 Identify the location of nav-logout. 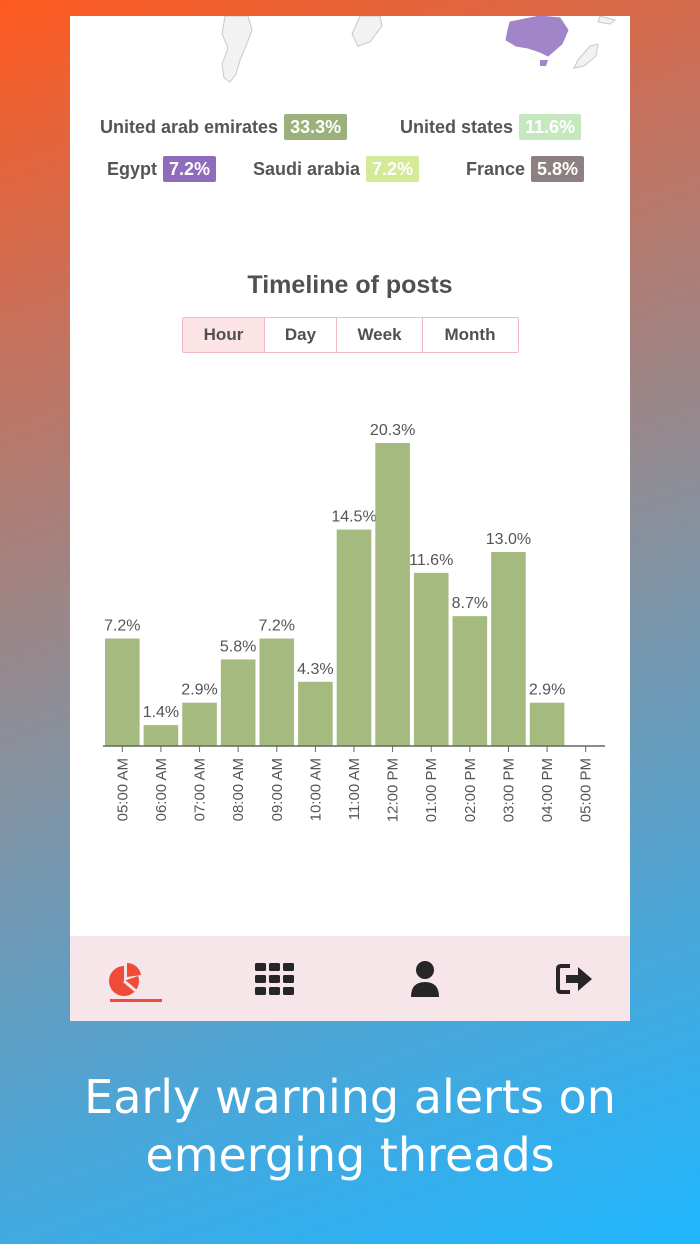
(575, 978).